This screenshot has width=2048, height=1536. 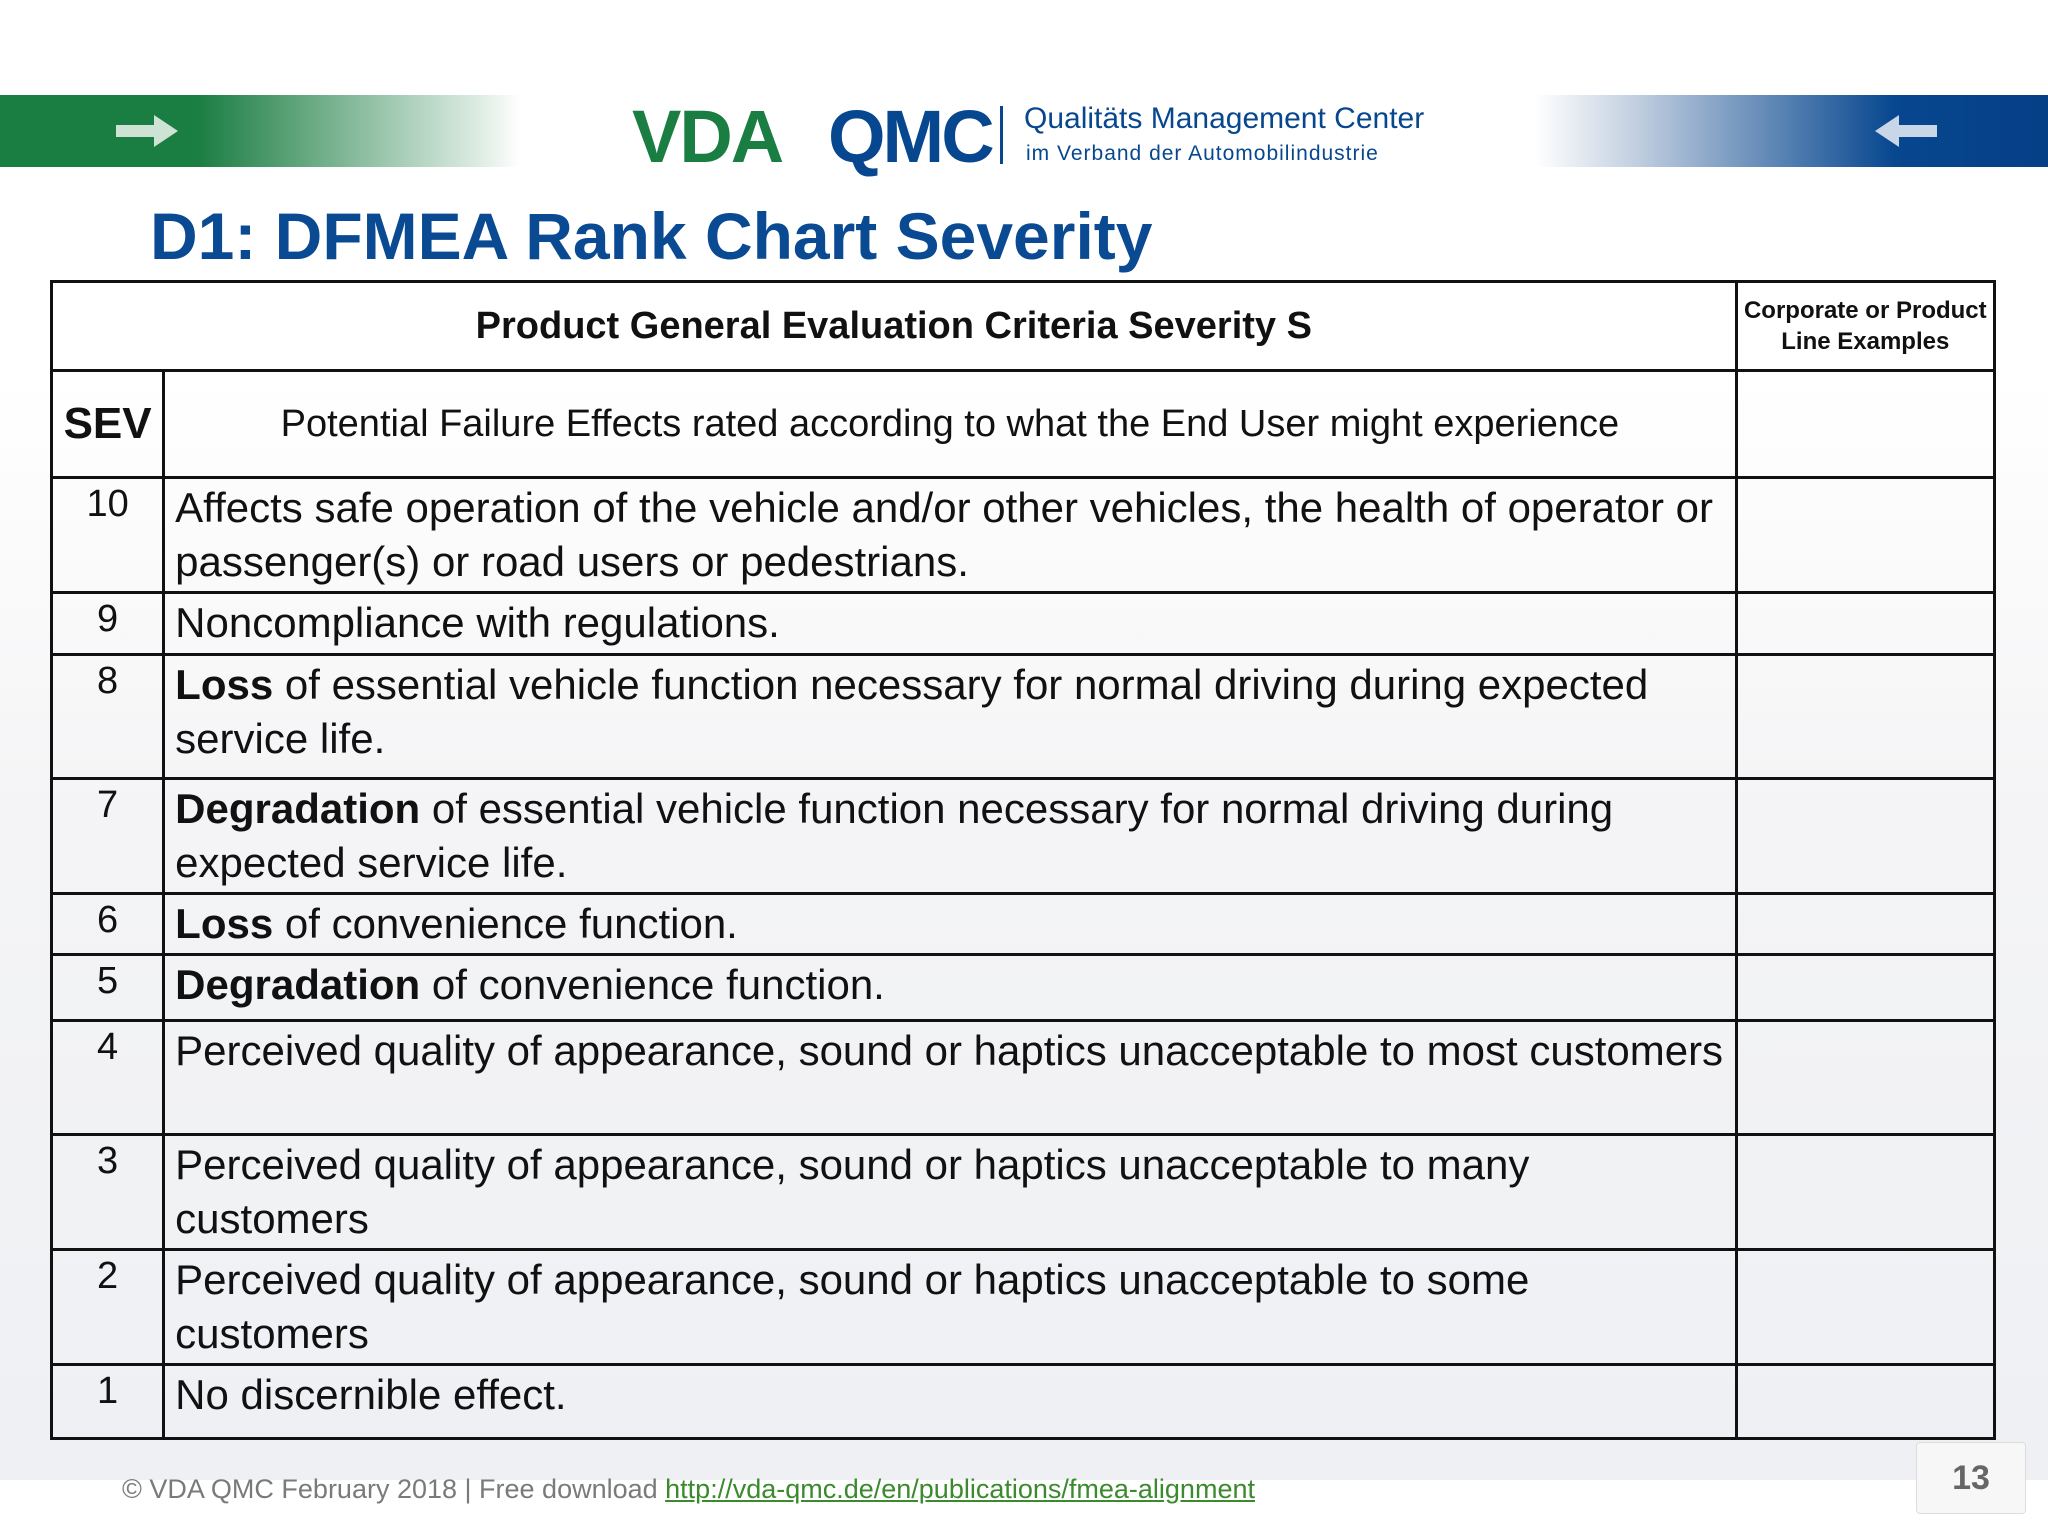 What do you see at coordinates (107, 987) in the screenshot?
I see `sev-value: 5` at bounding box center [107, 987].